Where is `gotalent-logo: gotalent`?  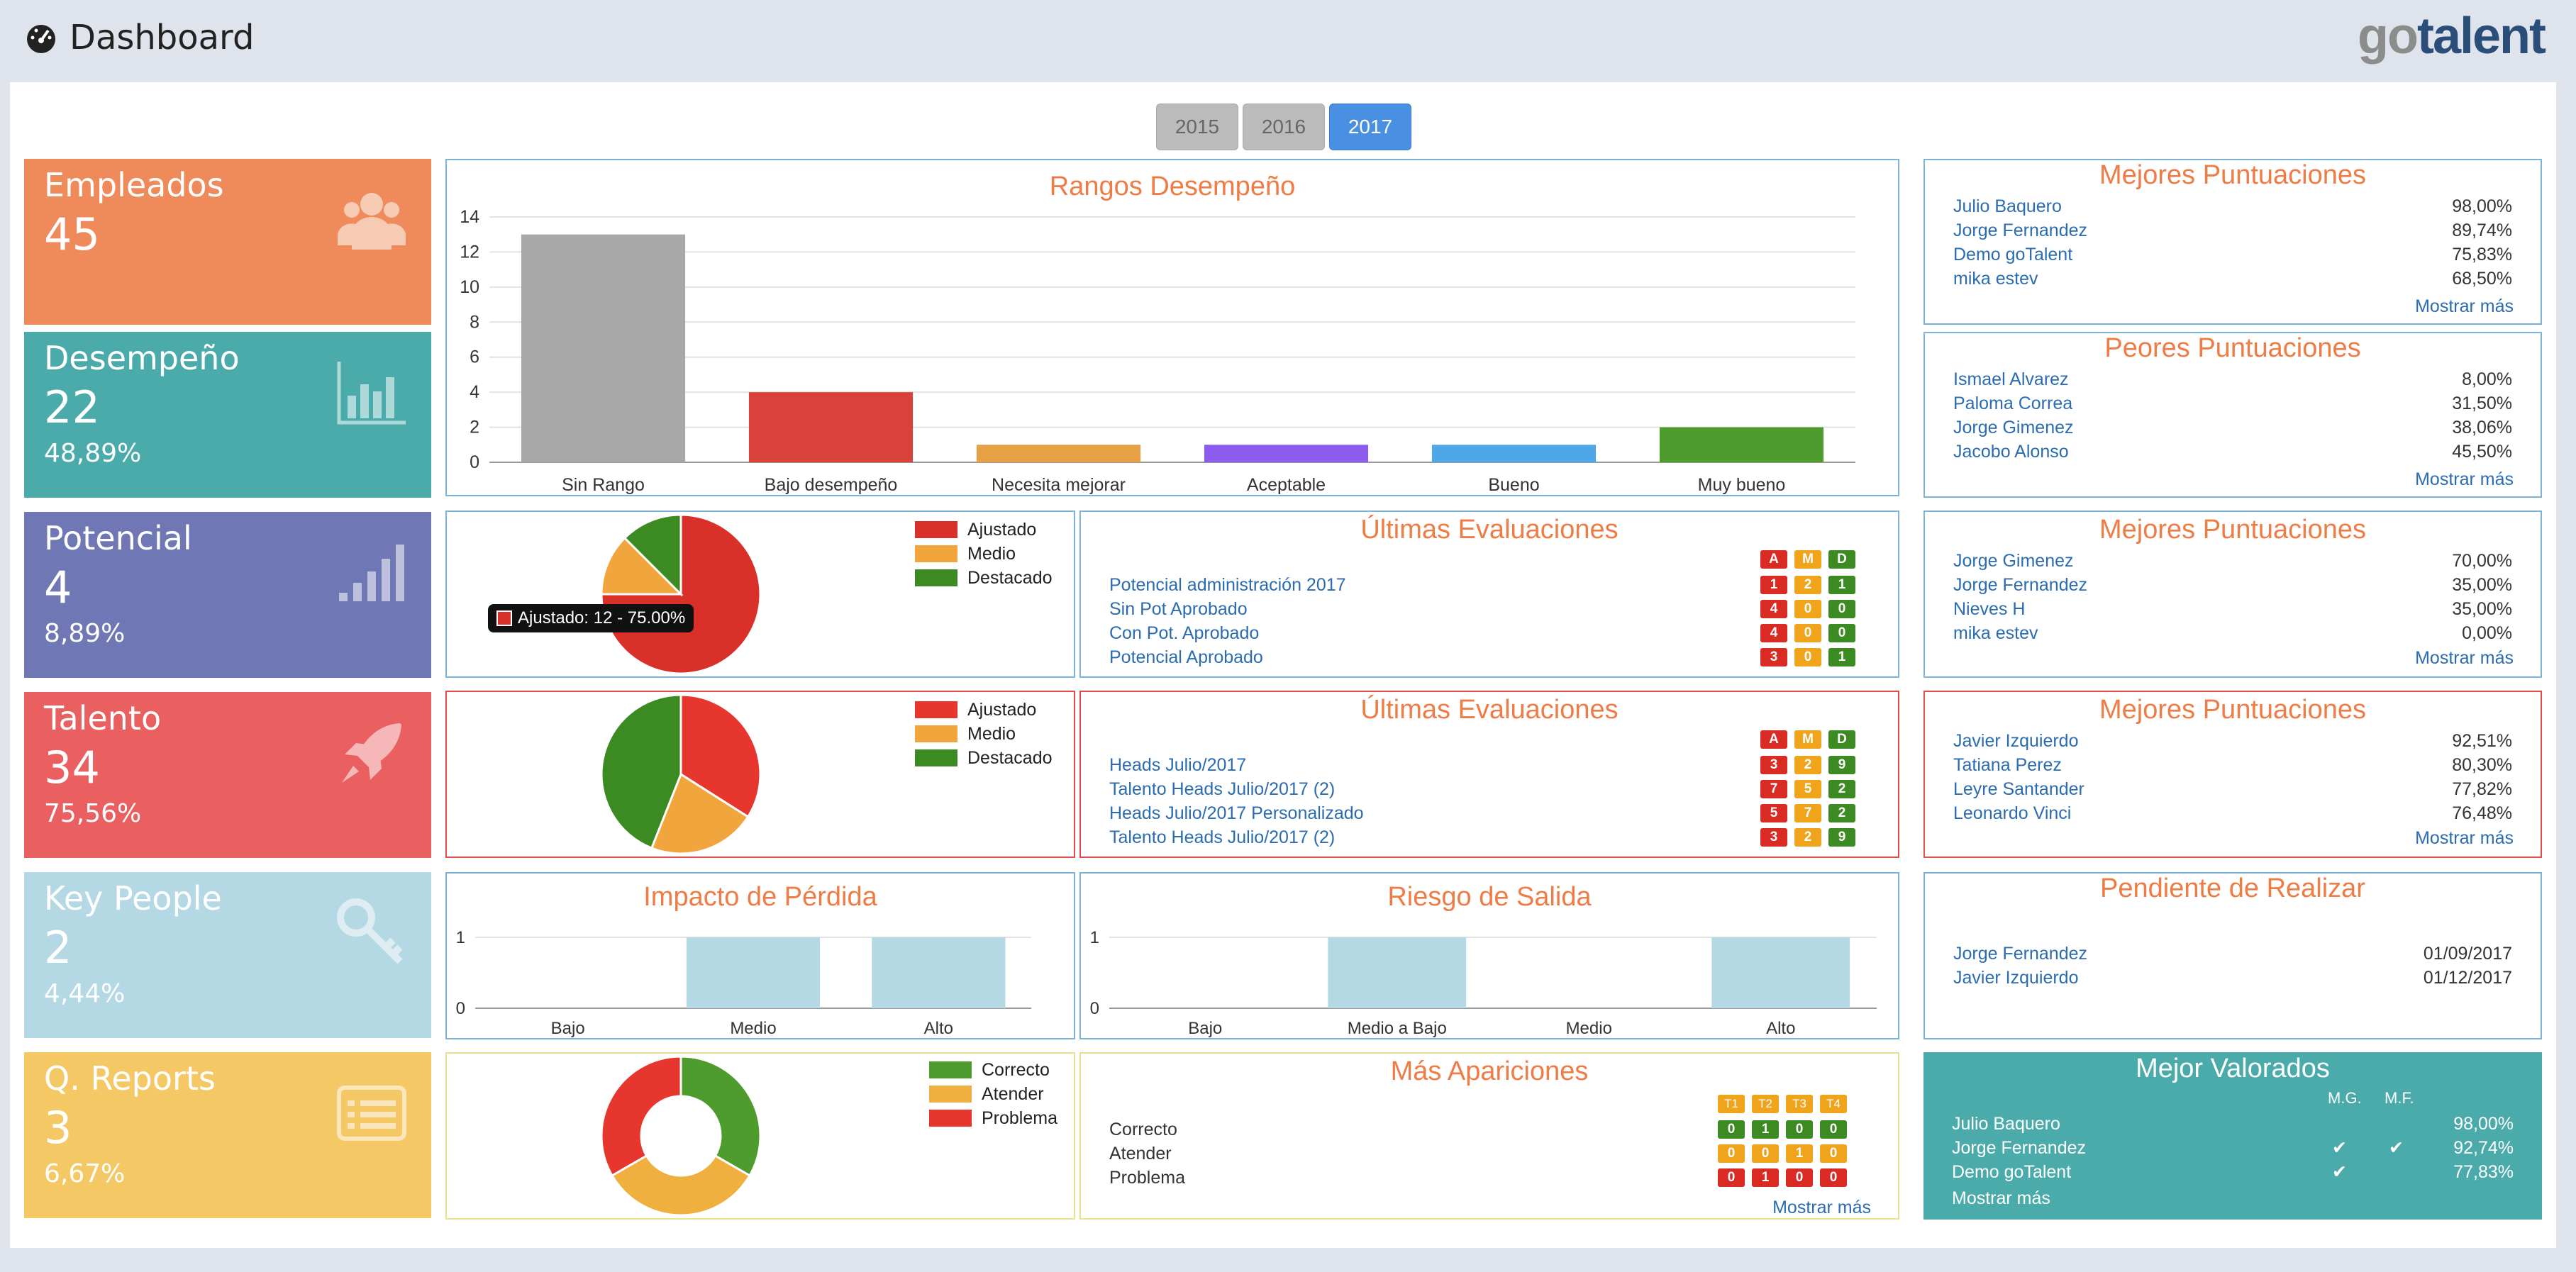 gotalent-logo: gotalent is located at coordinates (2452, 36).